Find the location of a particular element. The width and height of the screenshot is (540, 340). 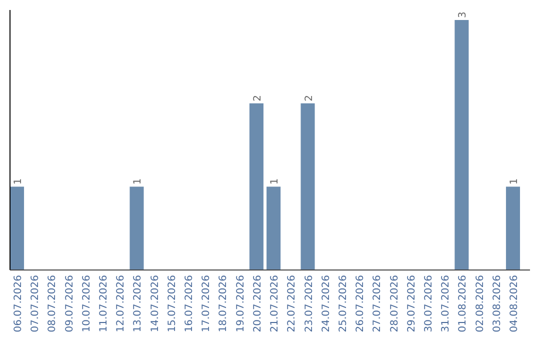

x-tick-label: 15.07.2026 is located at coordinates (172, 303).